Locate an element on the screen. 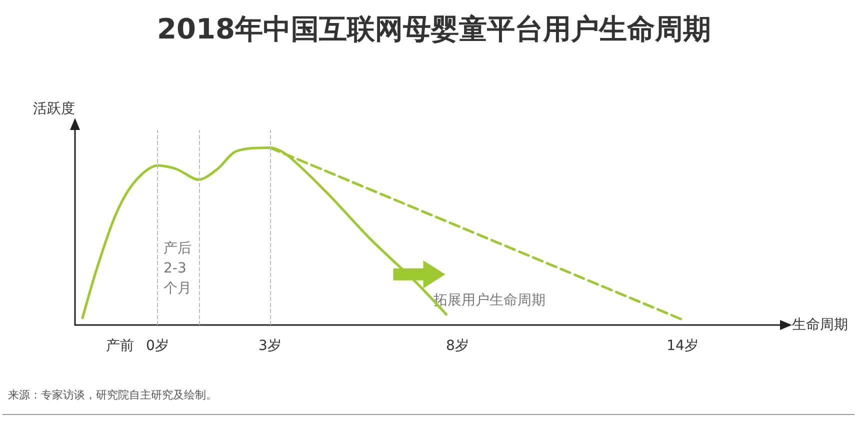  y-axis-title: 活跃度 is located at coordinates (54, 109).